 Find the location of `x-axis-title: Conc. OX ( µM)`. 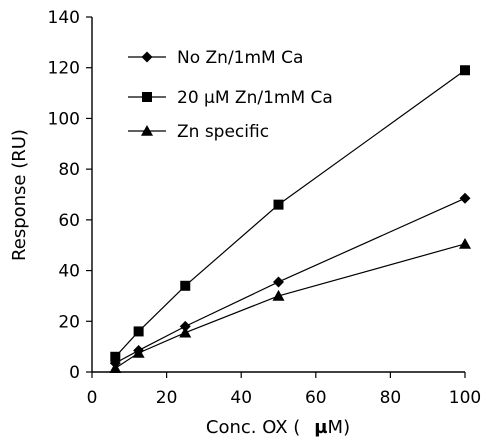

x-axis-title: Conc. OX ( µM) is located at coordinates (278, 427).